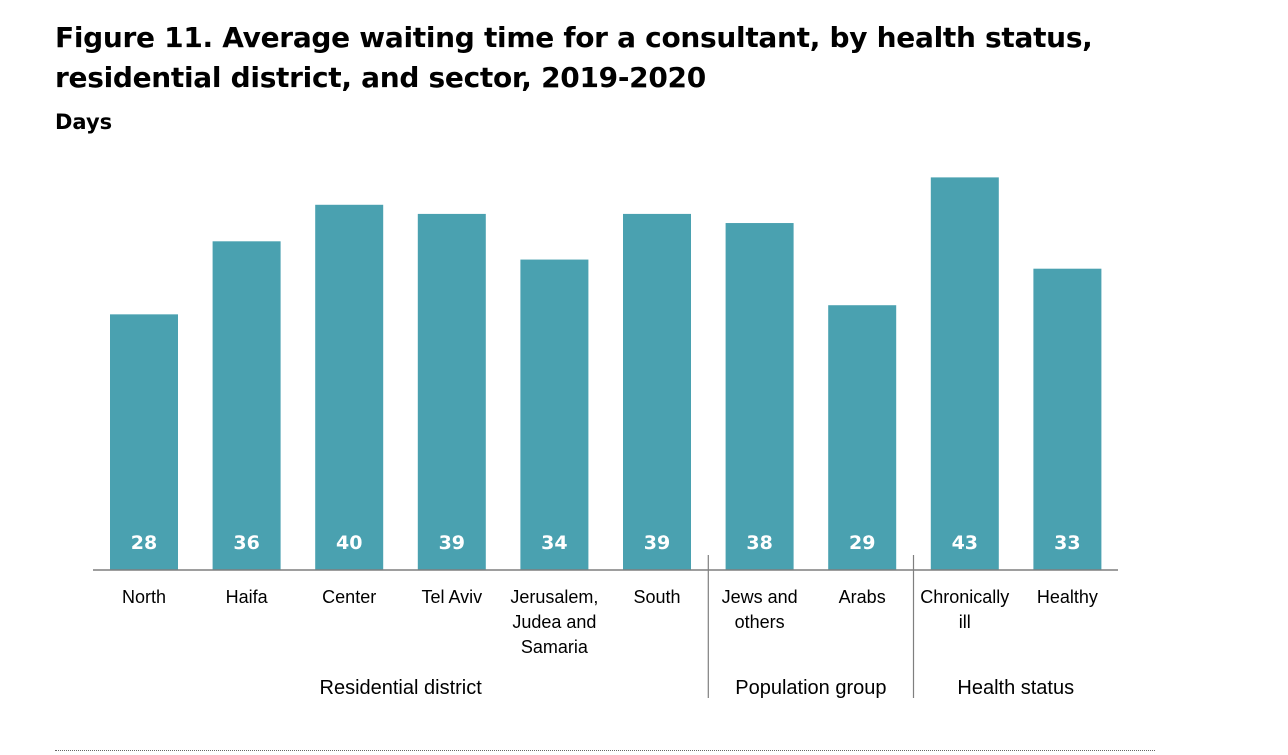  What do you see at coordinates (605, 750) in the screenshot?
I see `footer-divider` at bounding box center [605, 750].